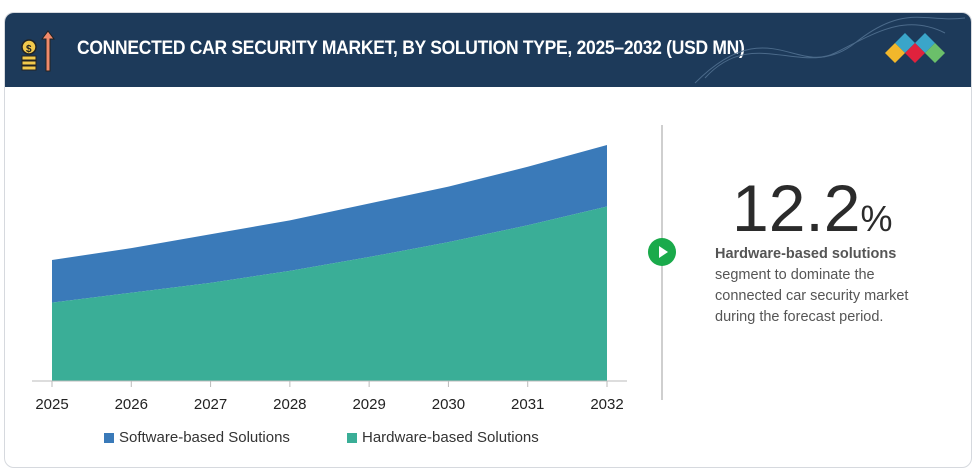 This screenshot has height=473, width=976. I want to click on cagr-unit: %, so click(876, 218).